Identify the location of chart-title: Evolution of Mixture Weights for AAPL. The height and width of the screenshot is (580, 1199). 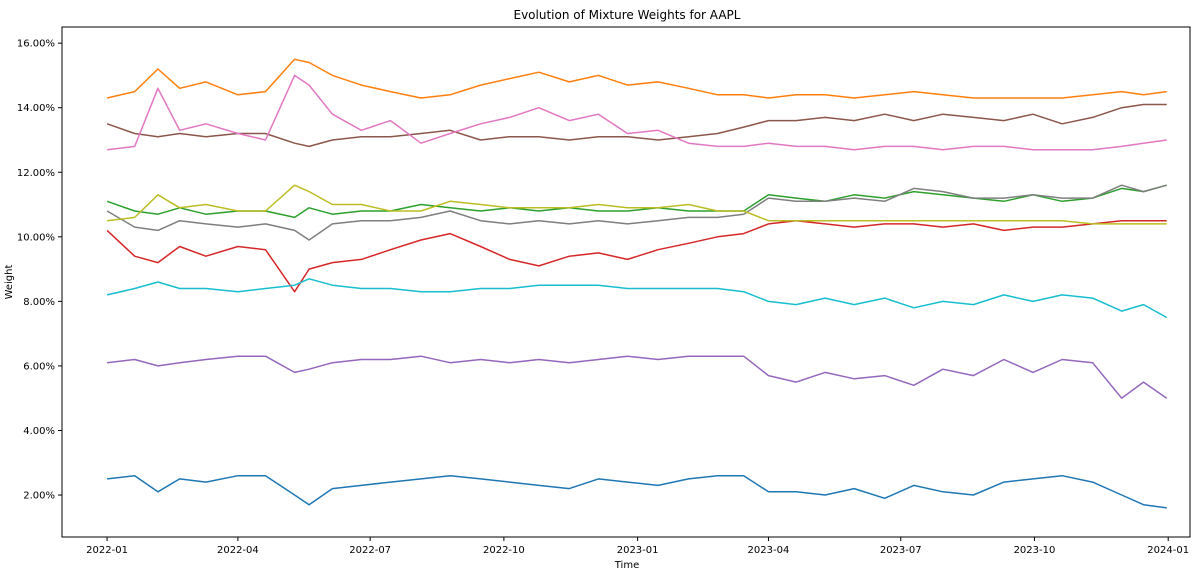
(627, 15).